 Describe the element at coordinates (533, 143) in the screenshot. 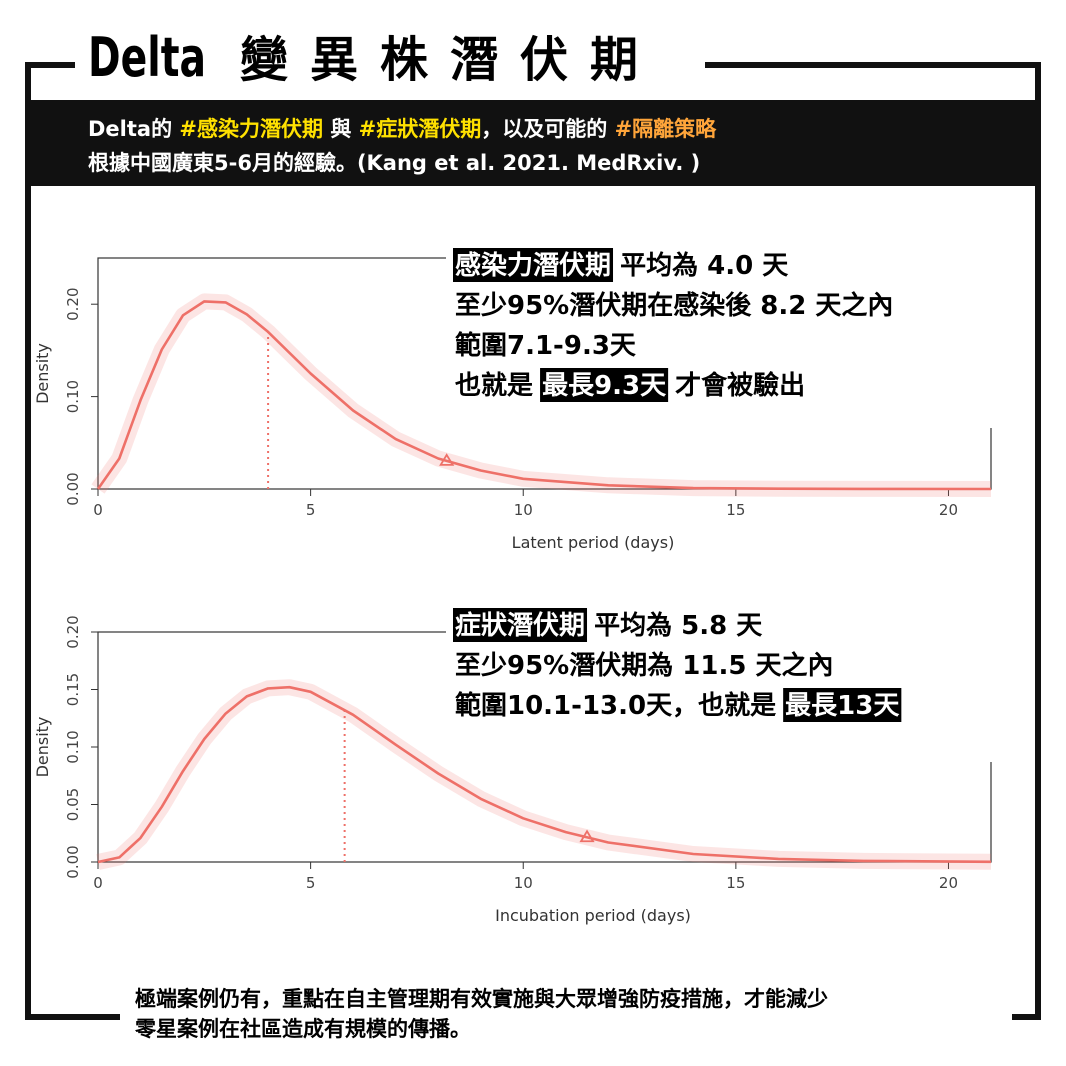

I see `banner` at that location.